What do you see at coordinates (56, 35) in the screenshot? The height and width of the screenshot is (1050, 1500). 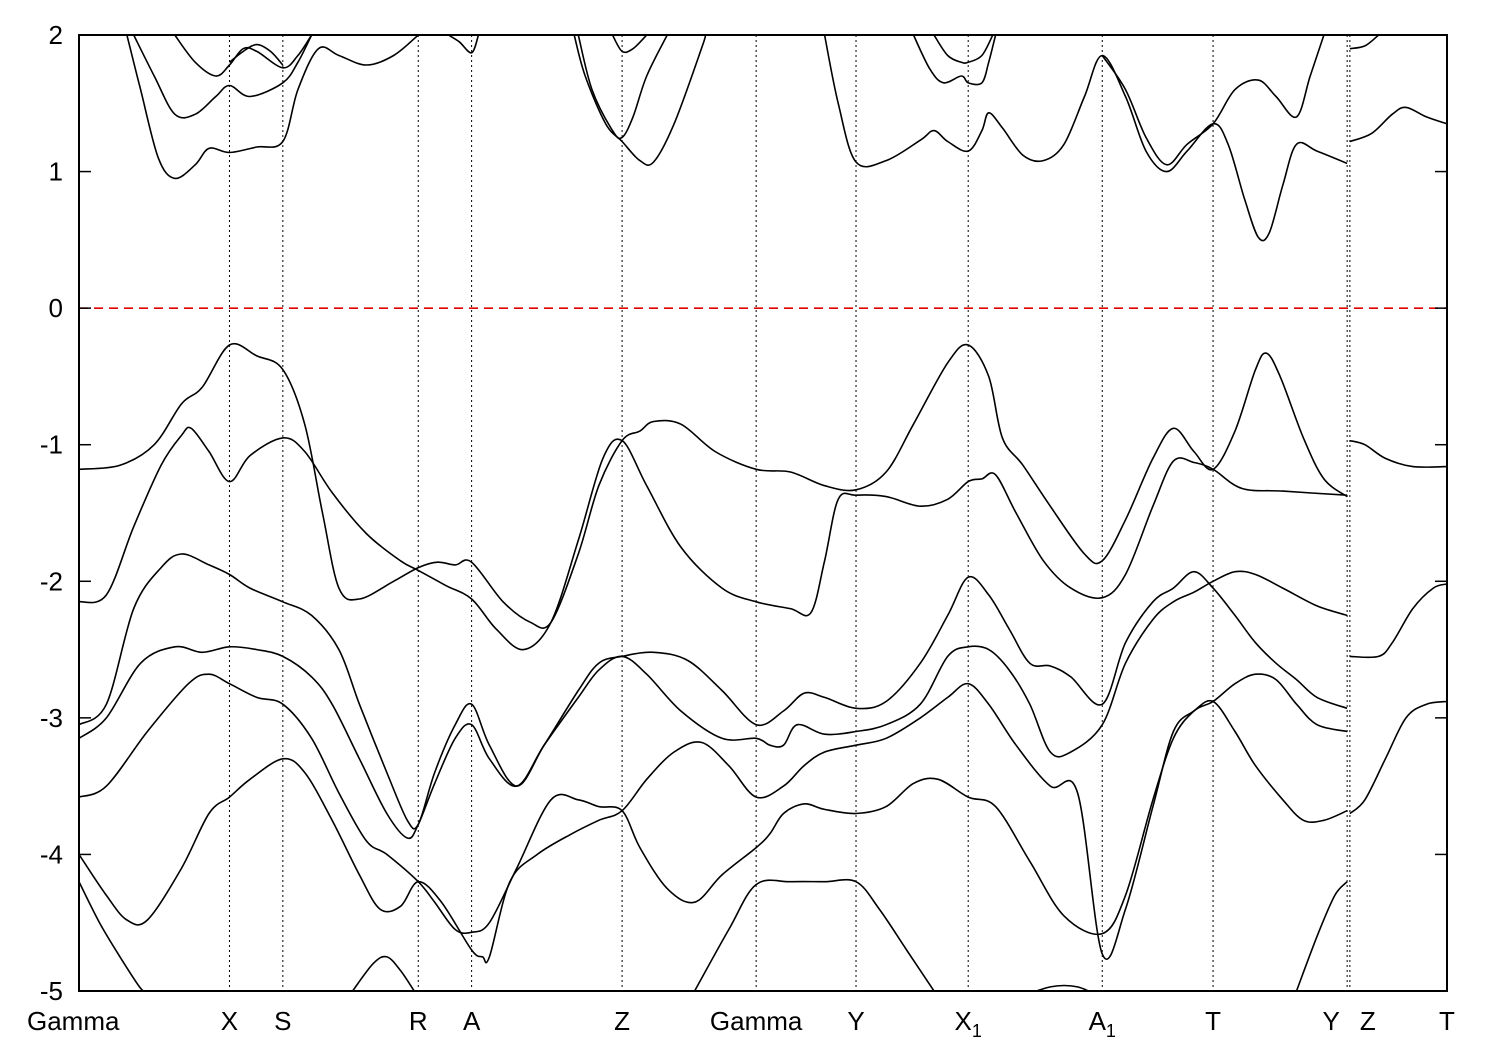 I see `y-tick-label: 2` at bounding box center [56, 35].